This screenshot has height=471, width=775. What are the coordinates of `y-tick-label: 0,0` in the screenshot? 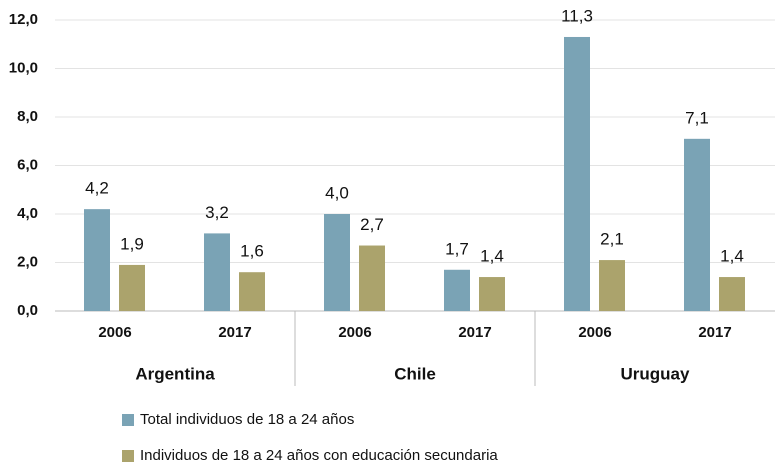 It's located at (27, 310).